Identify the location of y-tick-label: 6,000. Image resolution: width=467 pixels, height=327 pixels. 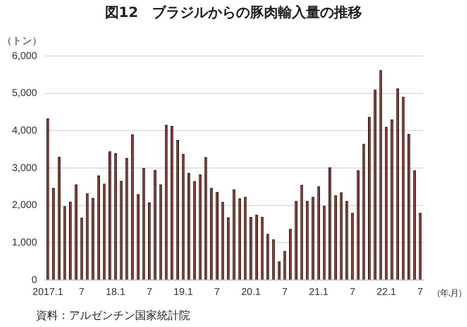
(25, 56).